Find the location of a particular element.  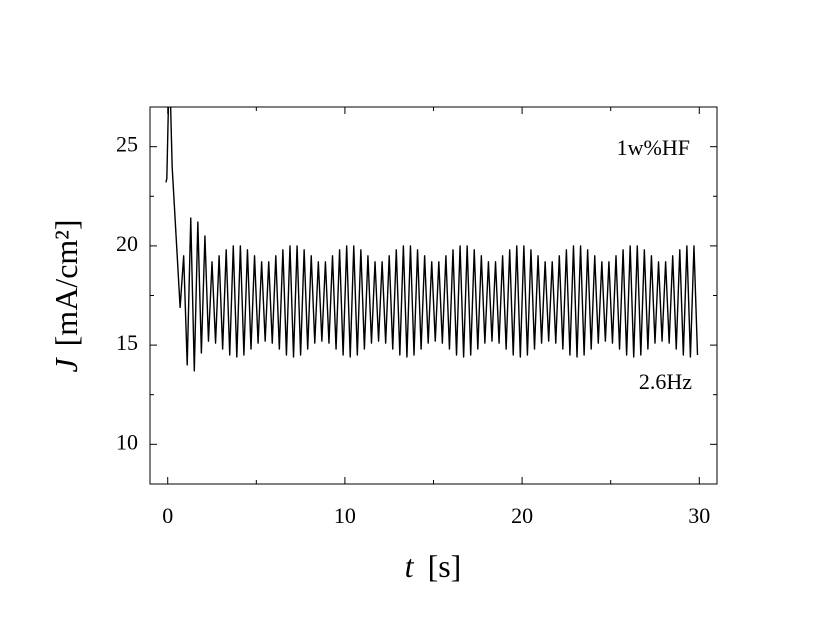

y-tick-label: 25 is located at coordinates (127, 144).